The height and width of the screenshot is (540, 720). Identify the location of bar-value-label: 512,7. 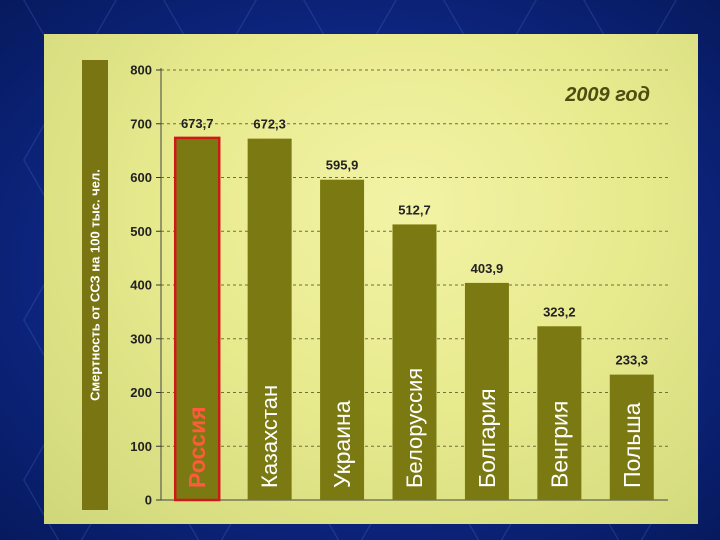
(414, 209).